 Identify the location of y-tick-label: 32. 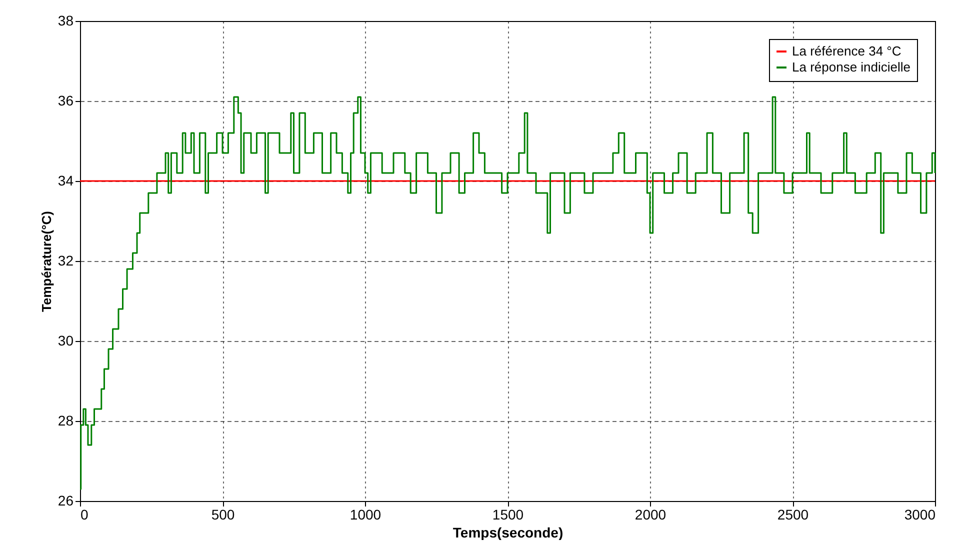
(66, 260).